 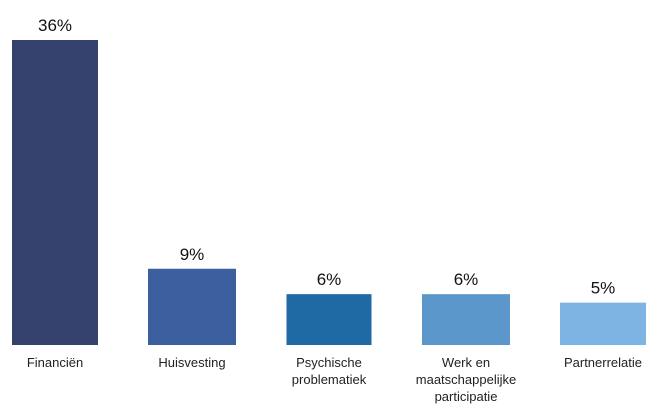 I want to click on data-label-3: 6%, so click(x=466, y=279).